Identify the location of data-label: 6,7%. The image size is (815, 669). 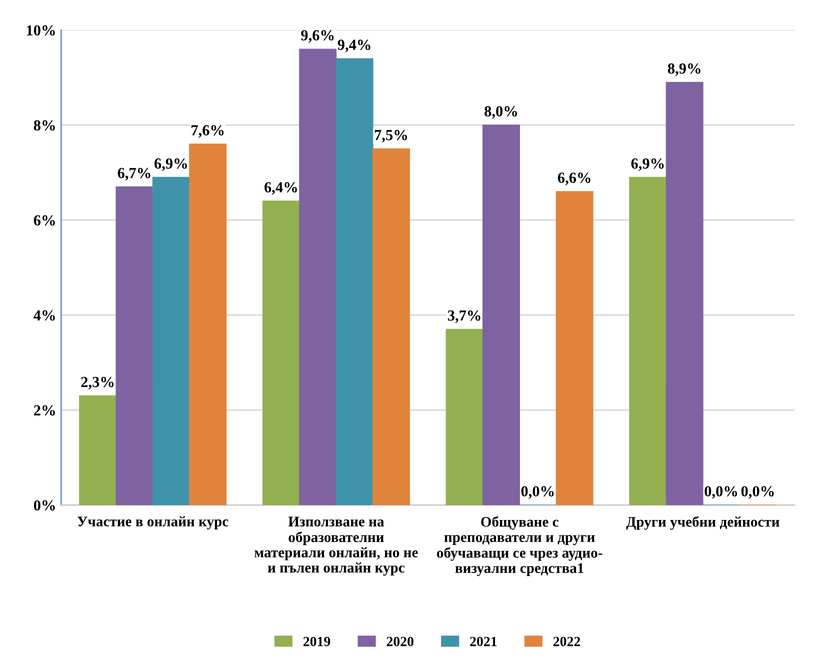
(134, 174).